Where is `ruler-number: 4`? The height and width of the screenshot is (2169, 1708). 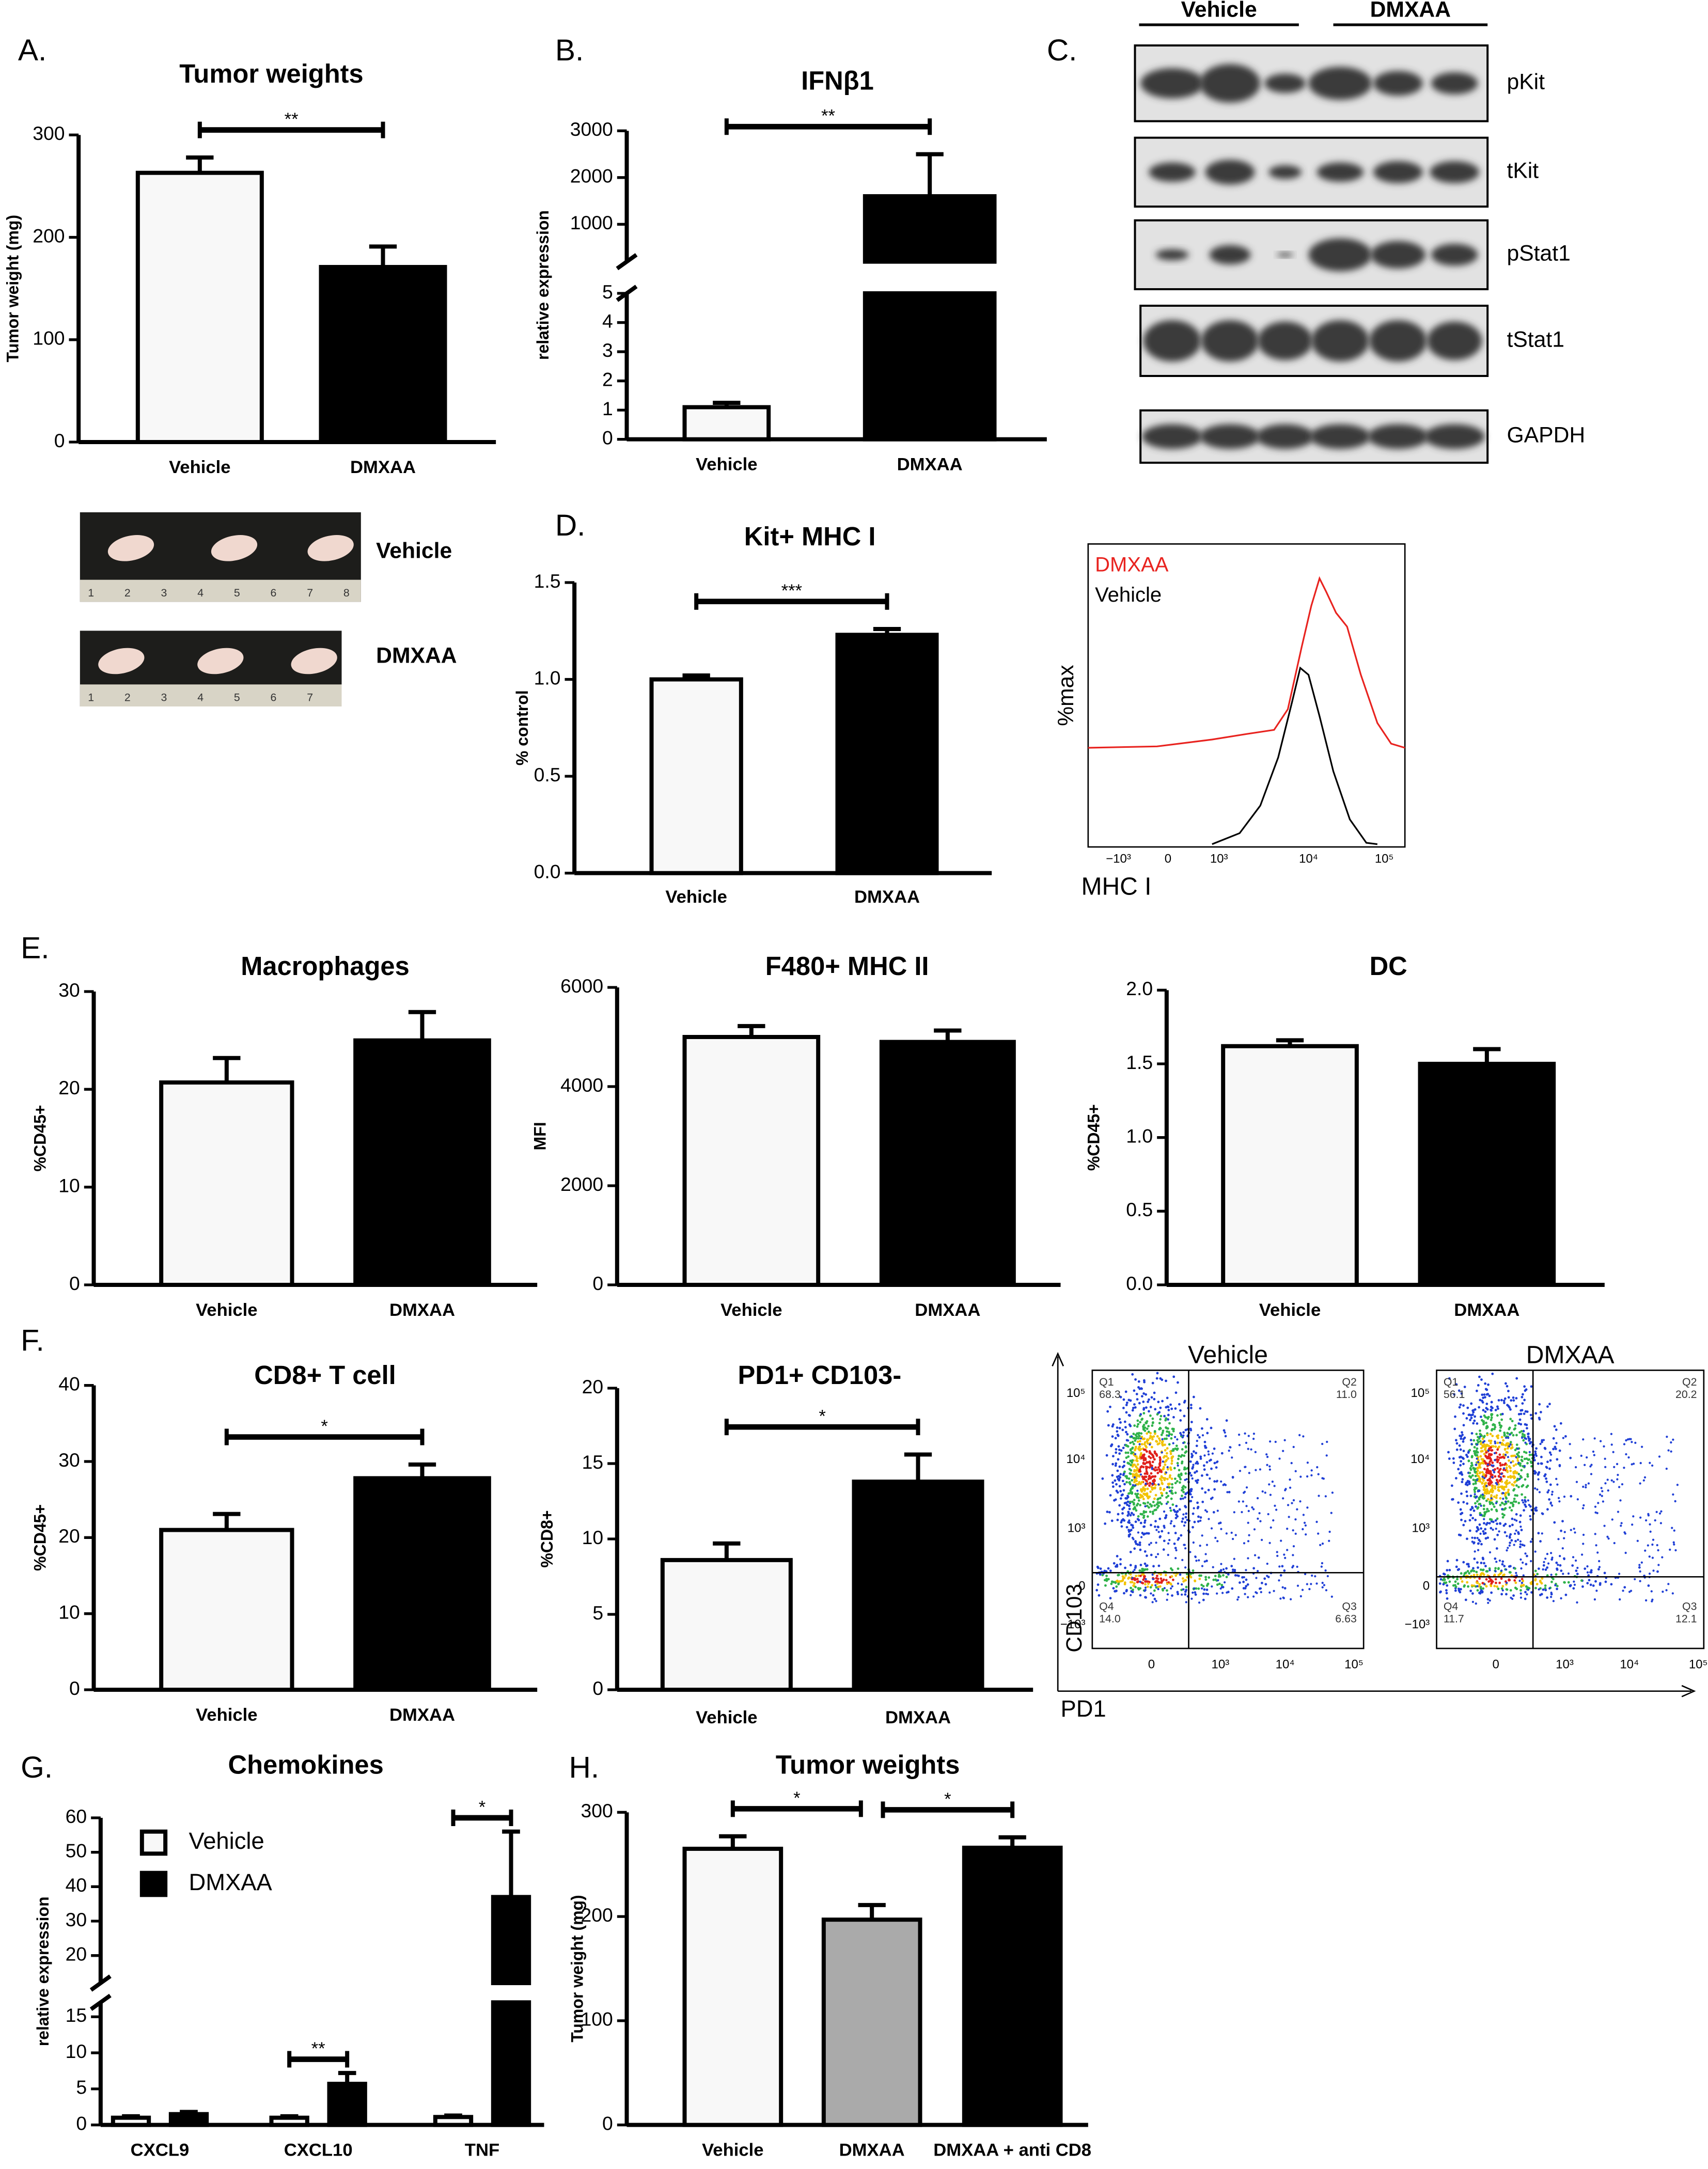
ruler-number: 4 is located at coordinates (200, 697).